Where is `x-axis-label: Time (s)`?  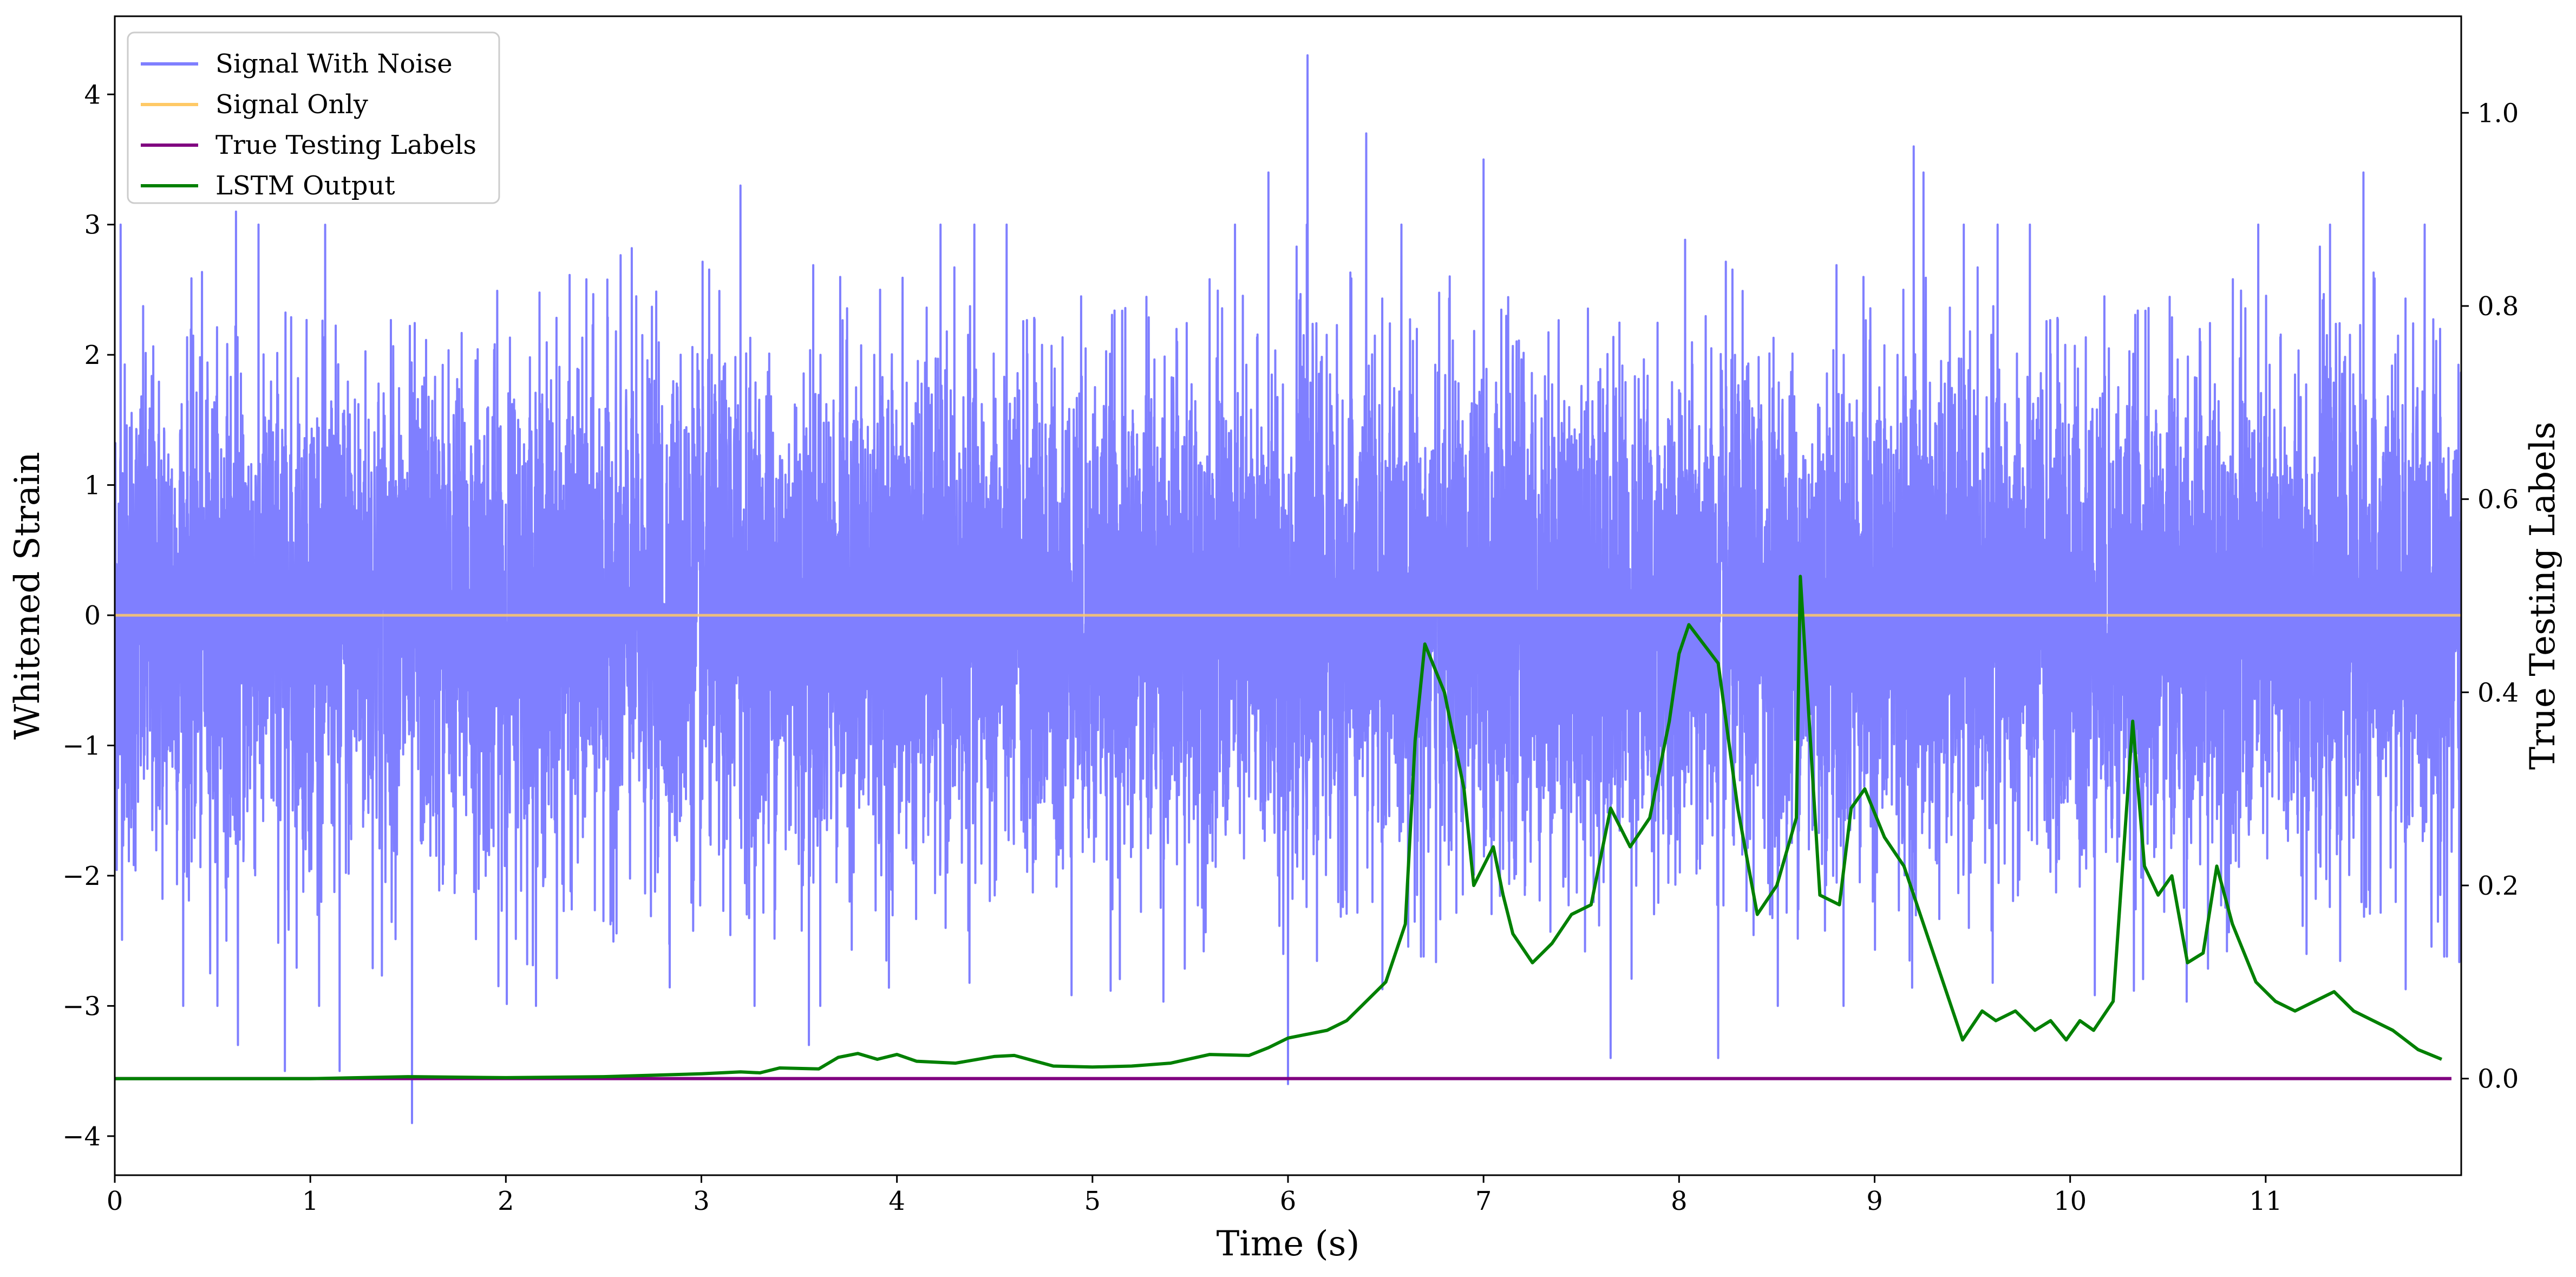
x-axis-label: Time (s) is located at coordinates (1288, 1244).